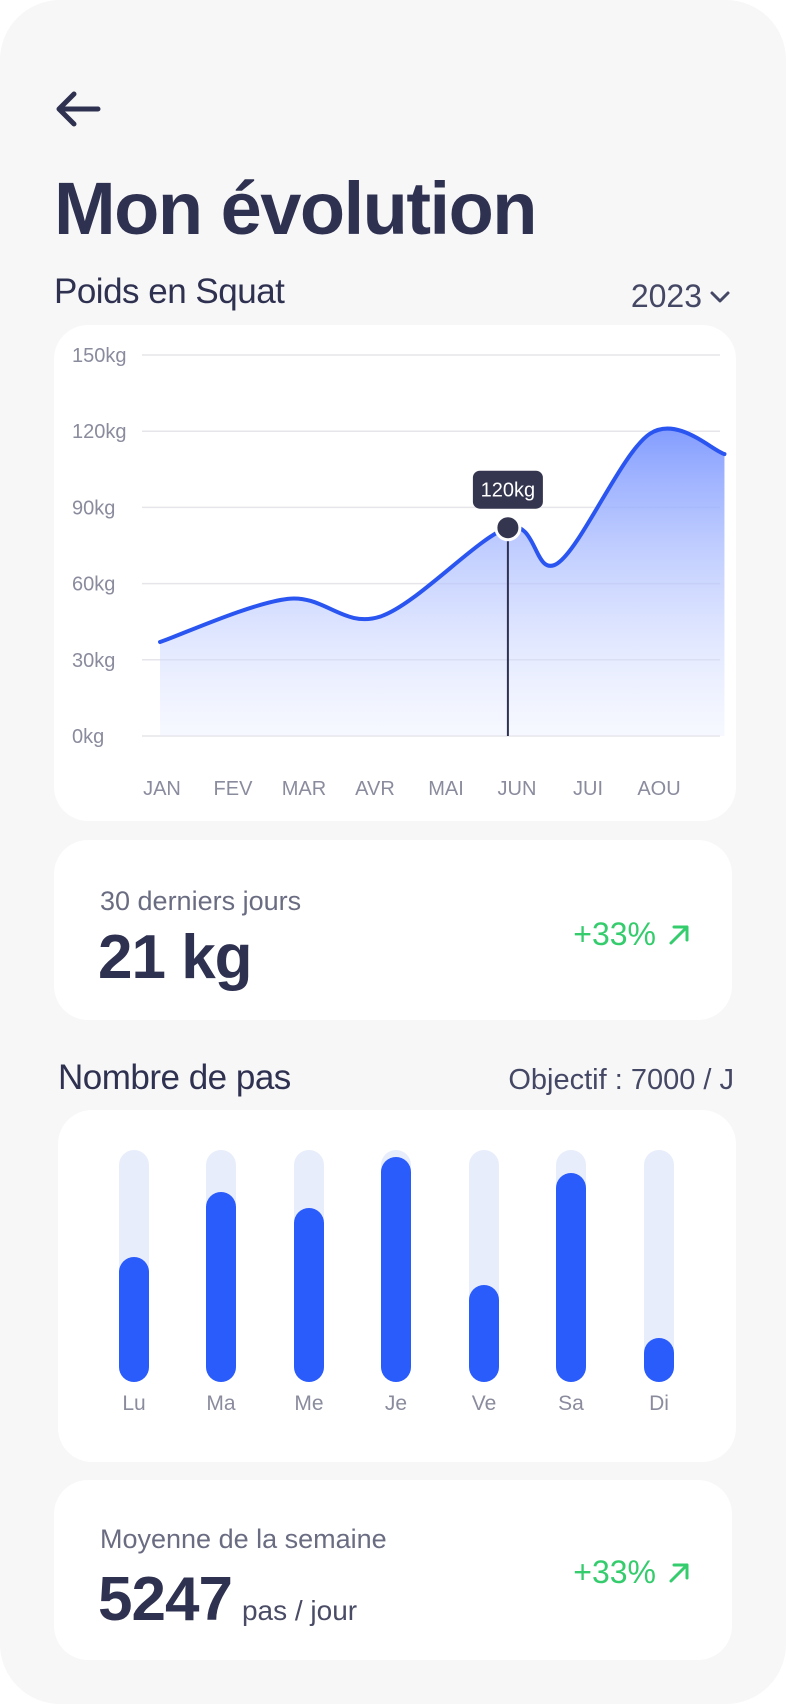 The width and height of the screenshot is (786, 1704). I want to click on highlight-point, so click(508, 528).